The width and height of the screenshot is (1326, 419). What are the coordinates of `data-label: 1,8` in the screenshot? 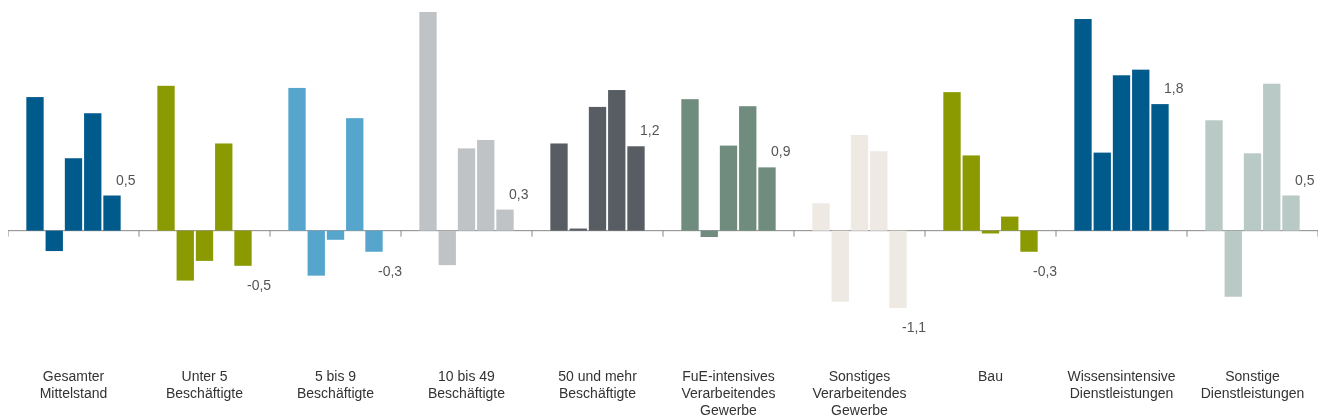 It's located at (1174, 88).